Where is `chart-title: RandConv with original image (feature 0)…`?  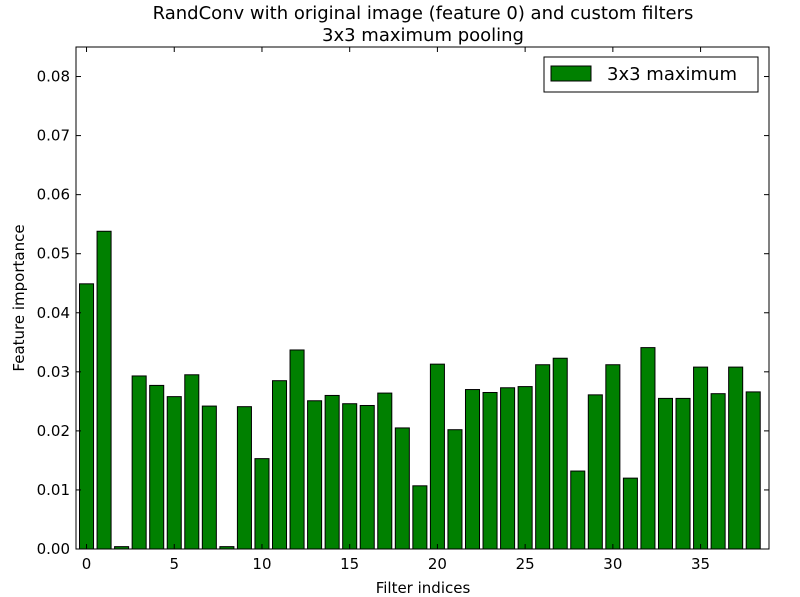 chart-title: RandConv with original image (feature 0)… is located at coordinates (423, 13).